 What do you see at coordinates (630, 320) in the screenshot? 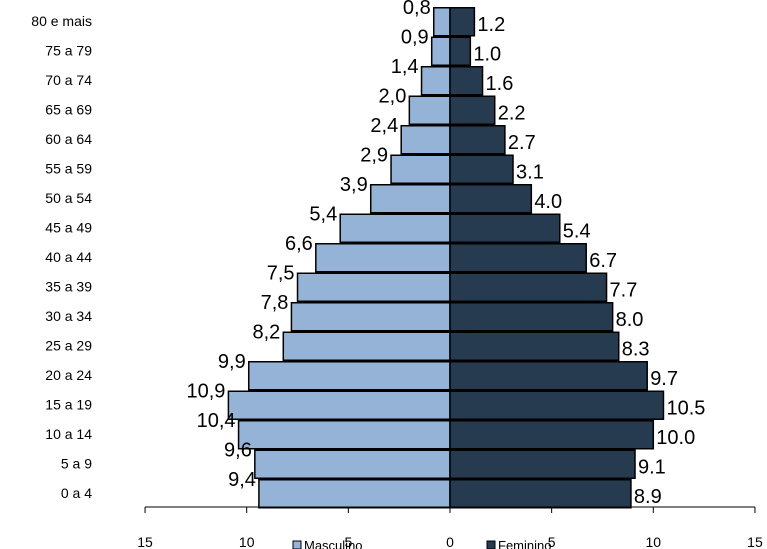
I see `data-label-feminino: 8.0` at bounding box center [630, 320].